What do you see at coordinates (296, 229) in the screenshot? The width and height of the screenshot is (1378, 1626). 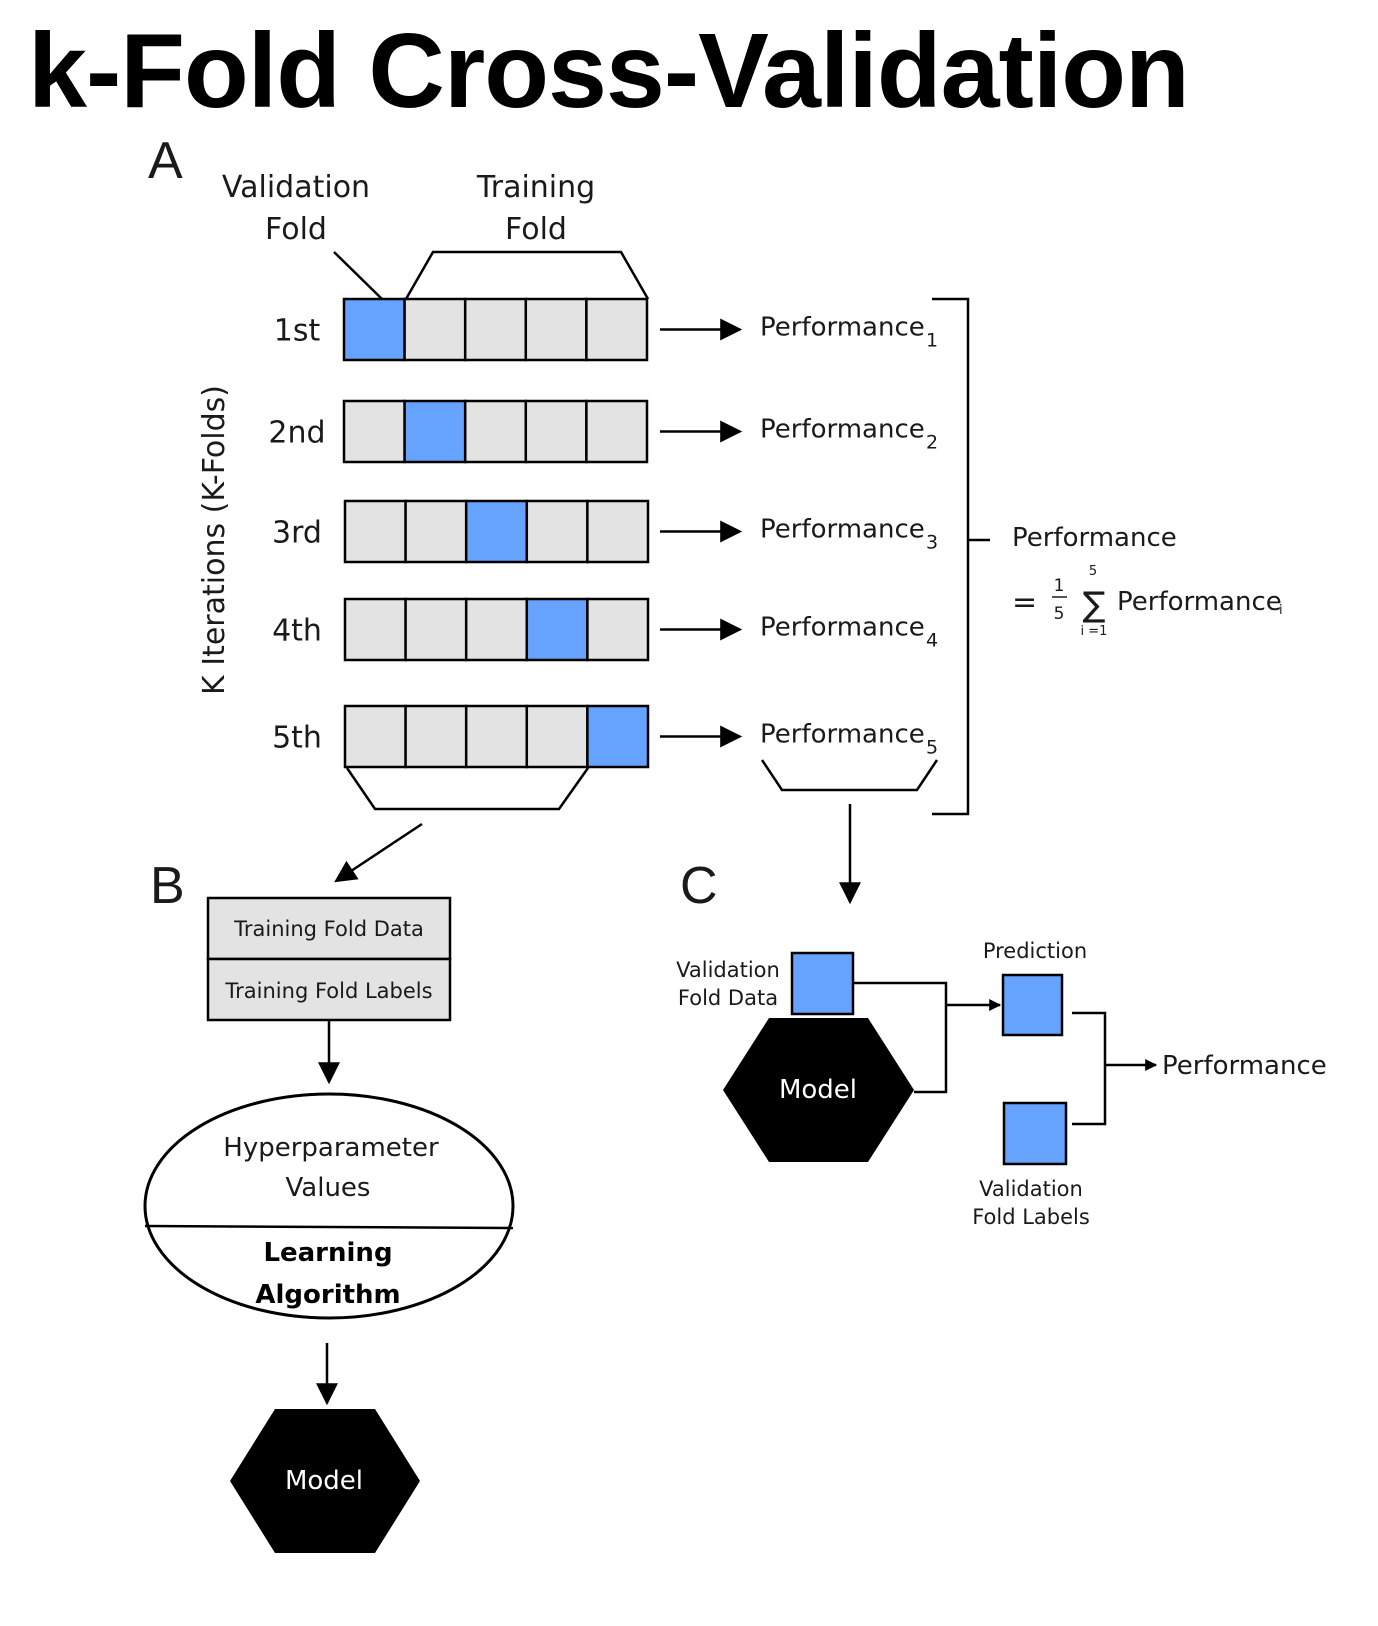 I see `validation-fold-label-line2: Fold` at bounding box center [296, 229].